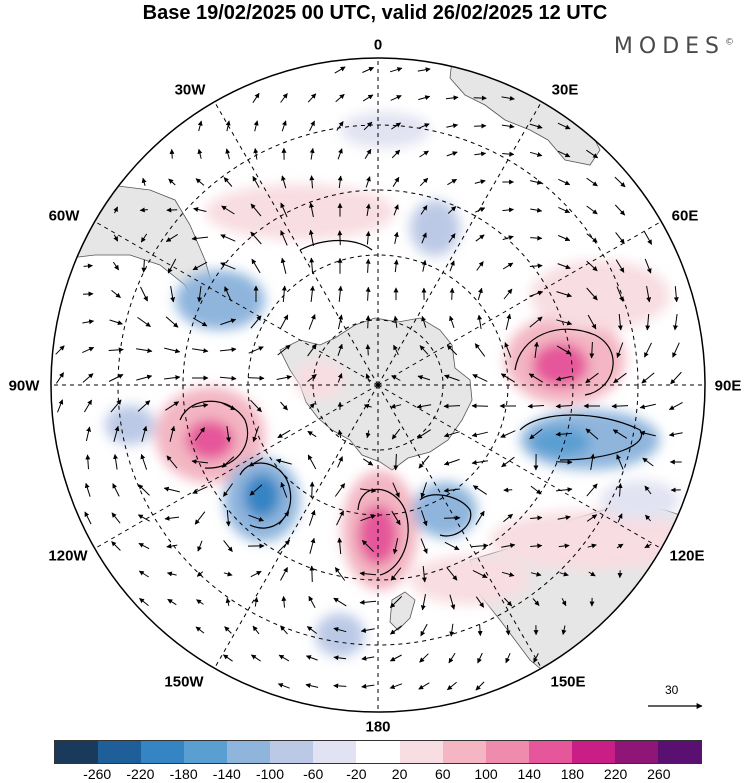 The image size is (750, 783). Describe the element at coordinates (378, 727) in the screenshot. I see `longitude-label-180: 180` at that location.